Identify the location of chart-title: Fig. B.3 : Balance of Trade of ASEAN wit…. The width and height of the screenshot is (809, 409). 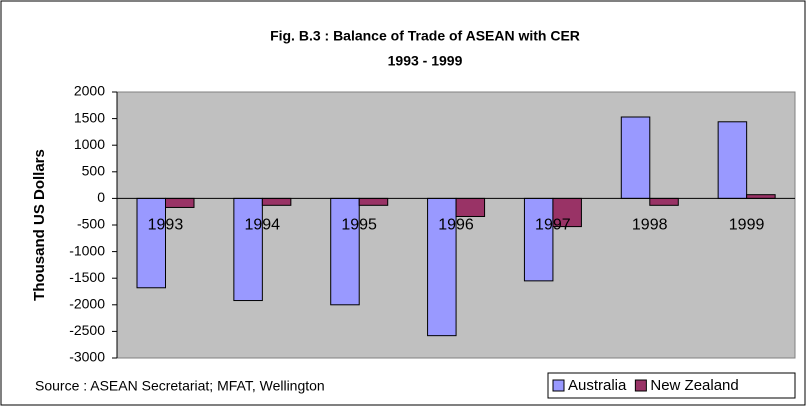
(425, 36).